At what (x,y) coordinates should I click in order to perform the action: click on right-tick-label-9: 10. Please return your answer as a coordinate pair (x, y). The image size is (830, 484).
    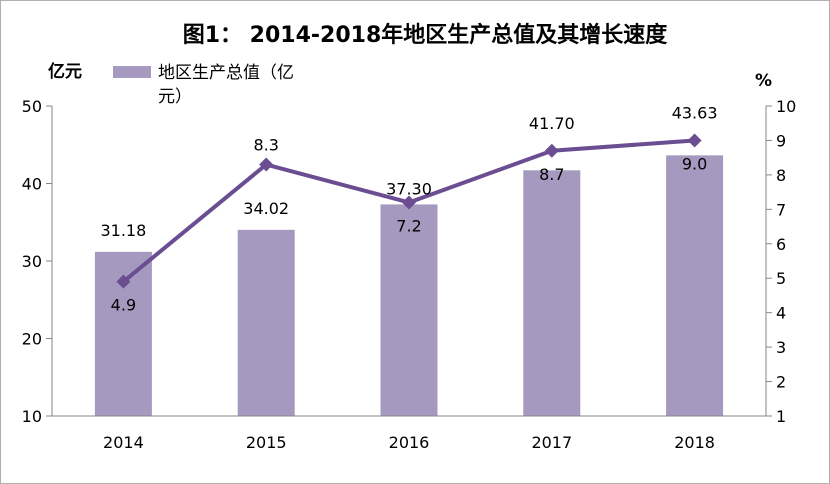
    Looking at the image, I should click on (786, 106).